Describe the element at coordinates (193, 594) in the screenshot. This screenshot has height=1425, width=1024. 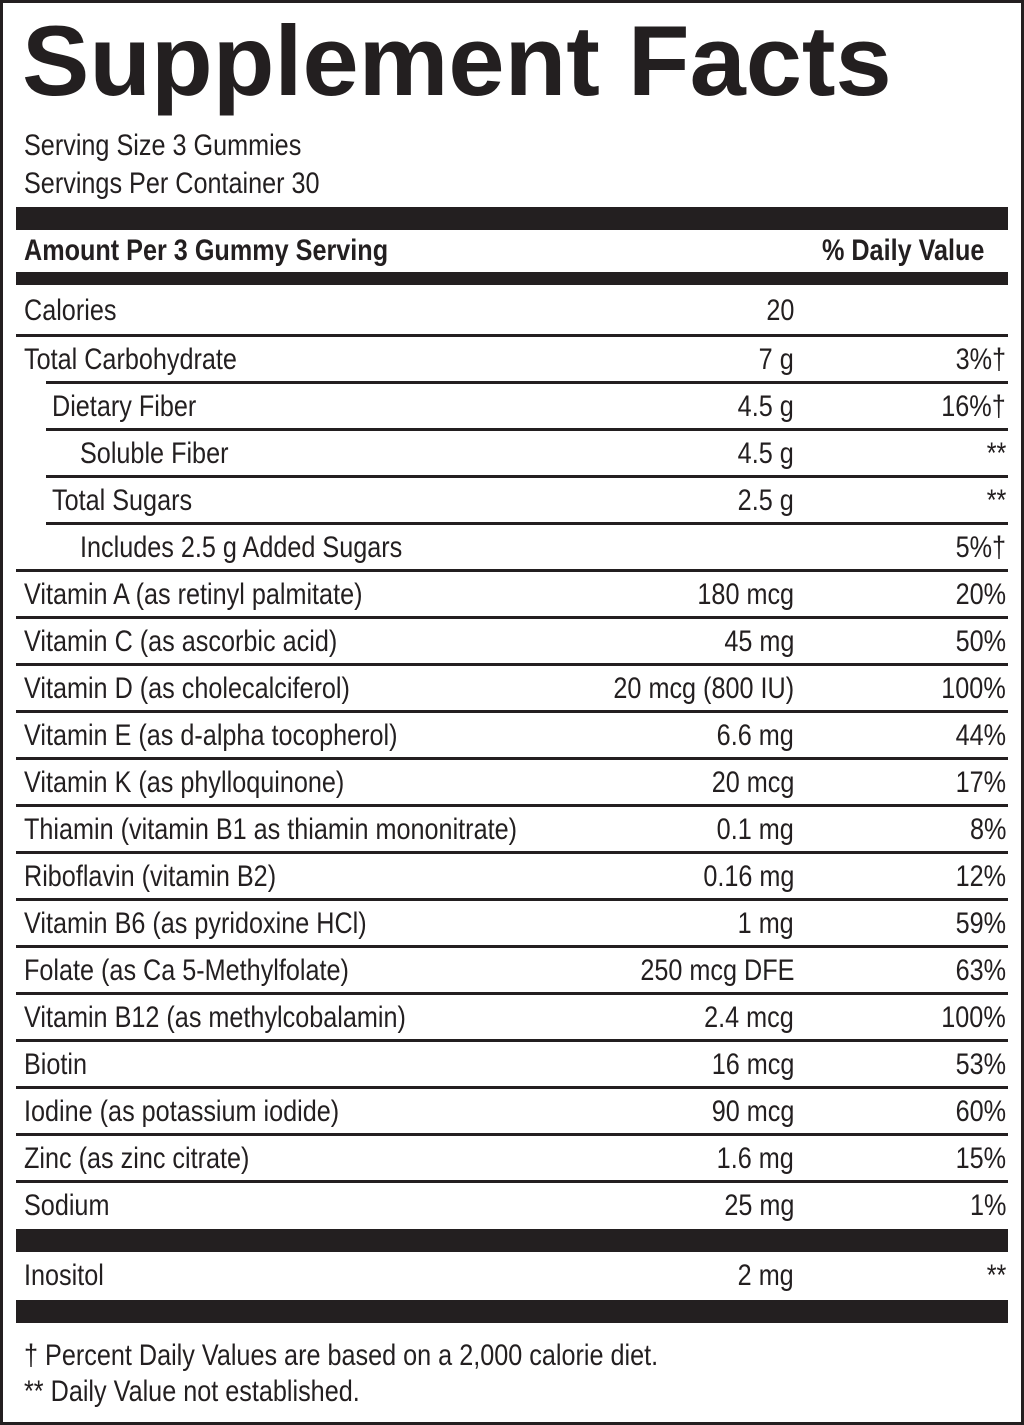
I see `nutrient-name-text: Vitamin A (as retinyl palmitate)` at that location.